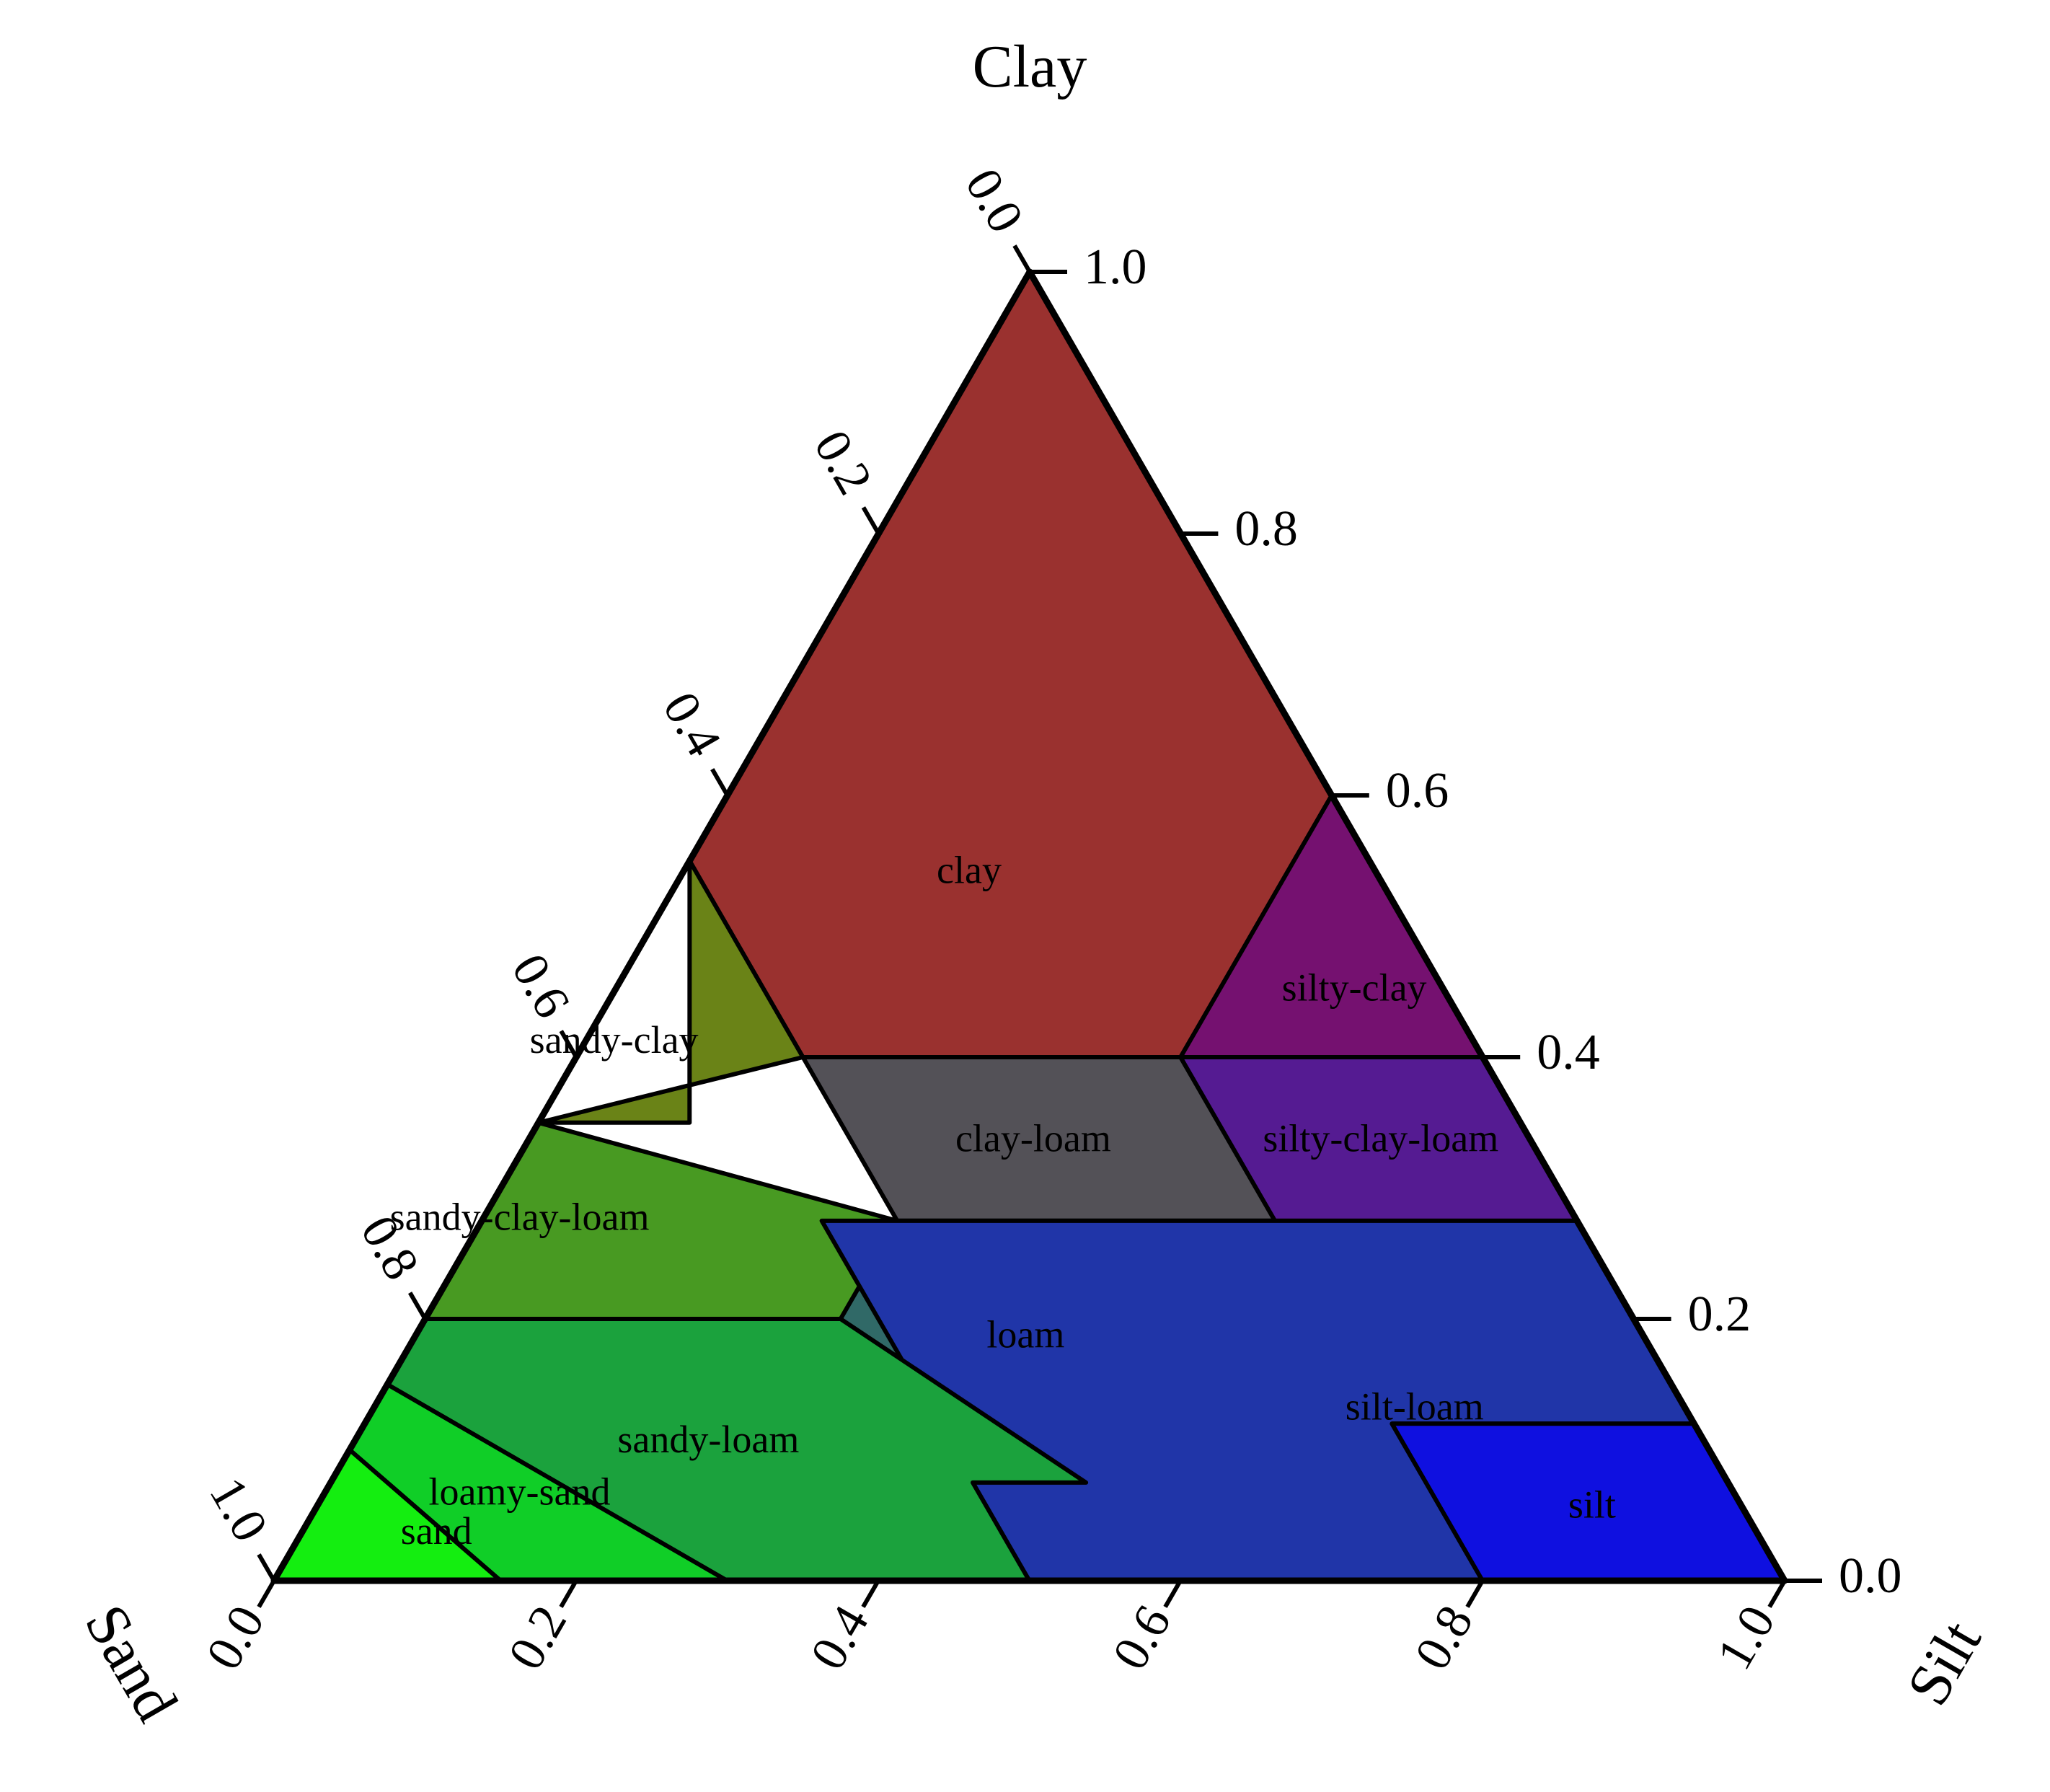  What do you see at coordinates (1142, 1638) in the screenshot?
I see `sand-tick-label: 0.6` at bounding box center [1142, 1638].